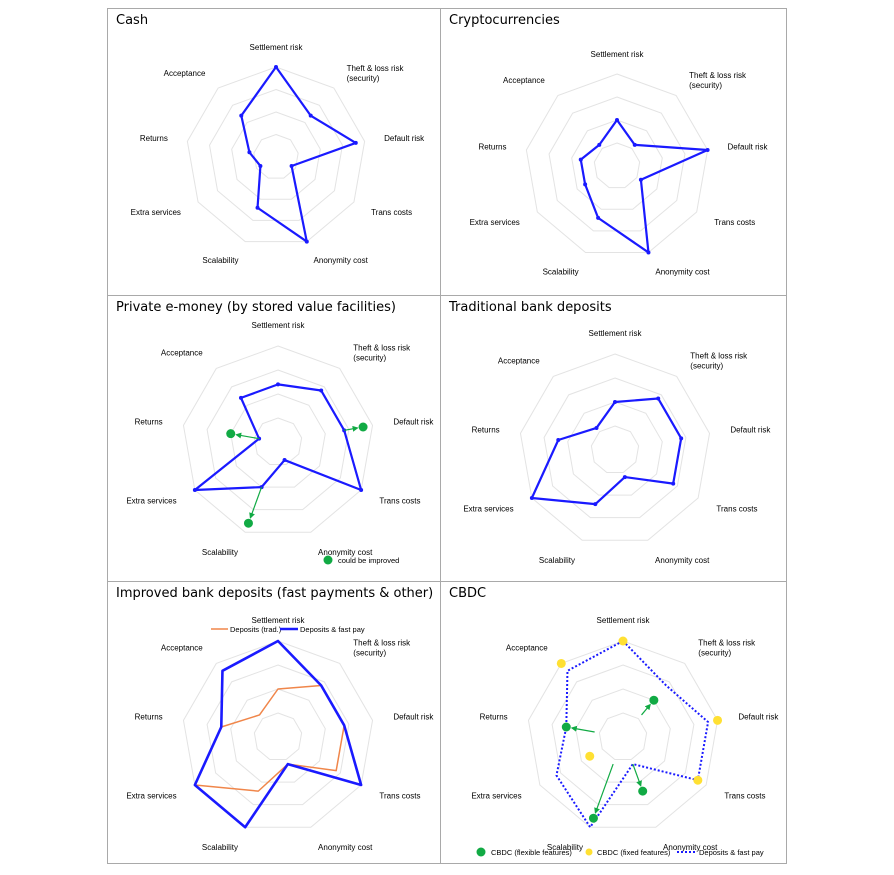  Describe the element at coordinates (589, 852) in the screenshot. I see `legend-marker-cbdc-fixed` at that location.